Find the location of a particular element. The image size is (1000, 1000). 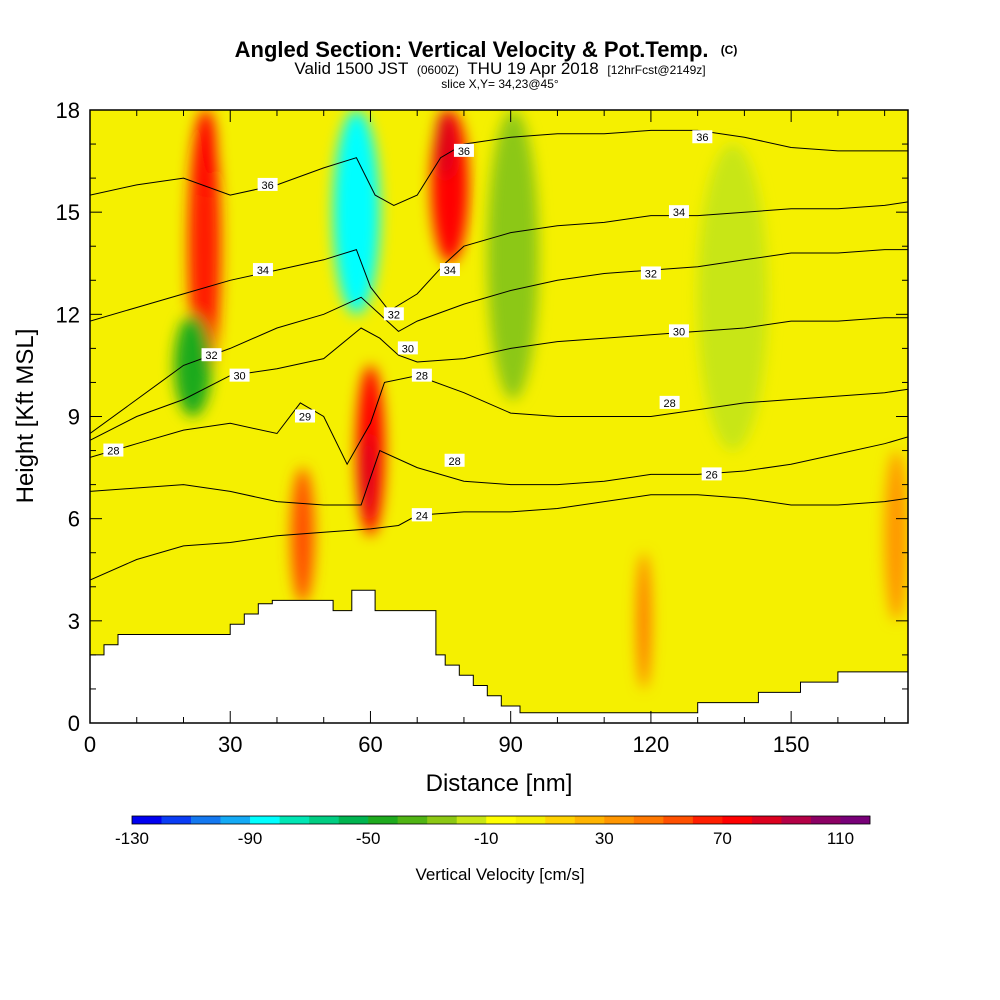

colorbar-tick-label: -10 is located at coordinates (486, 838).